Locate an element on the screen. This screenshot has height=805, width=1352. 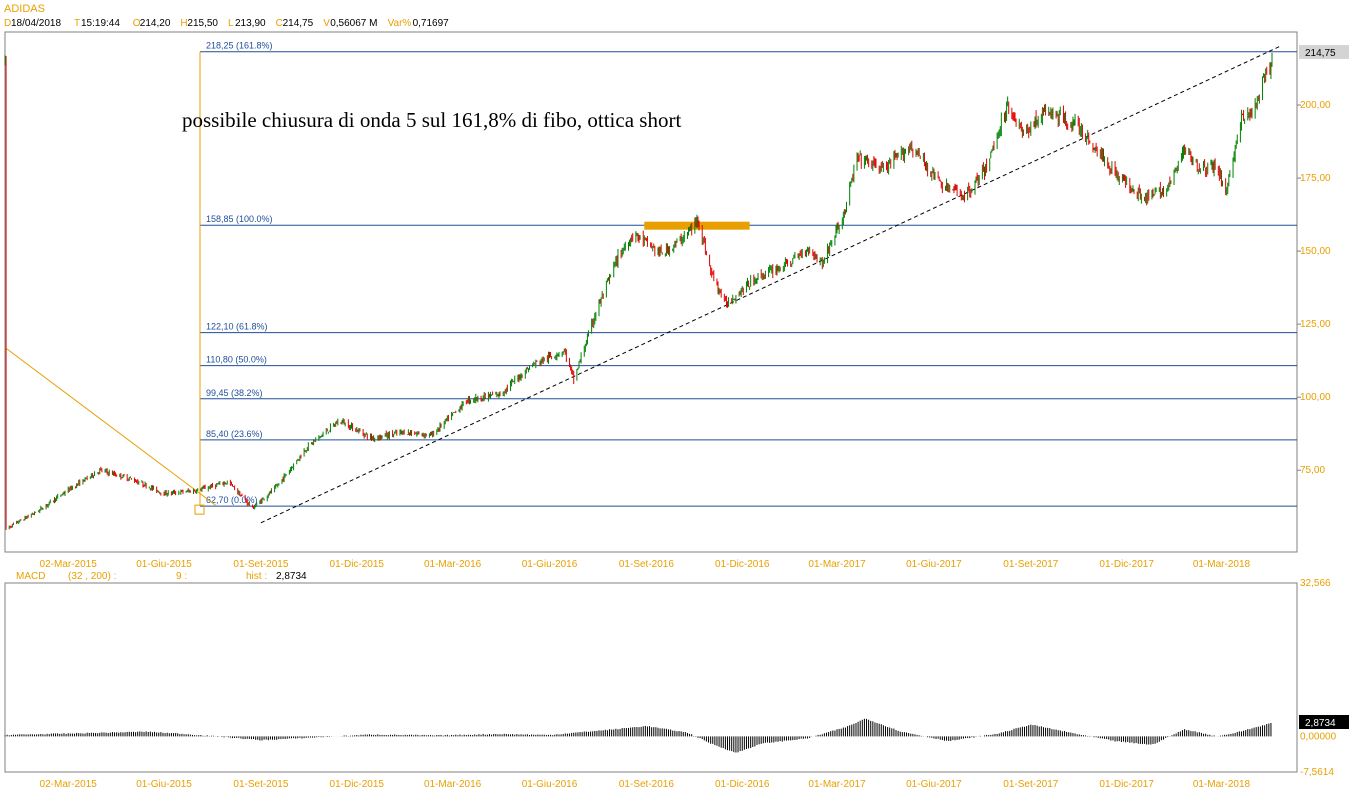
ohlc-field-label: C is located at coordinates (279, 23).